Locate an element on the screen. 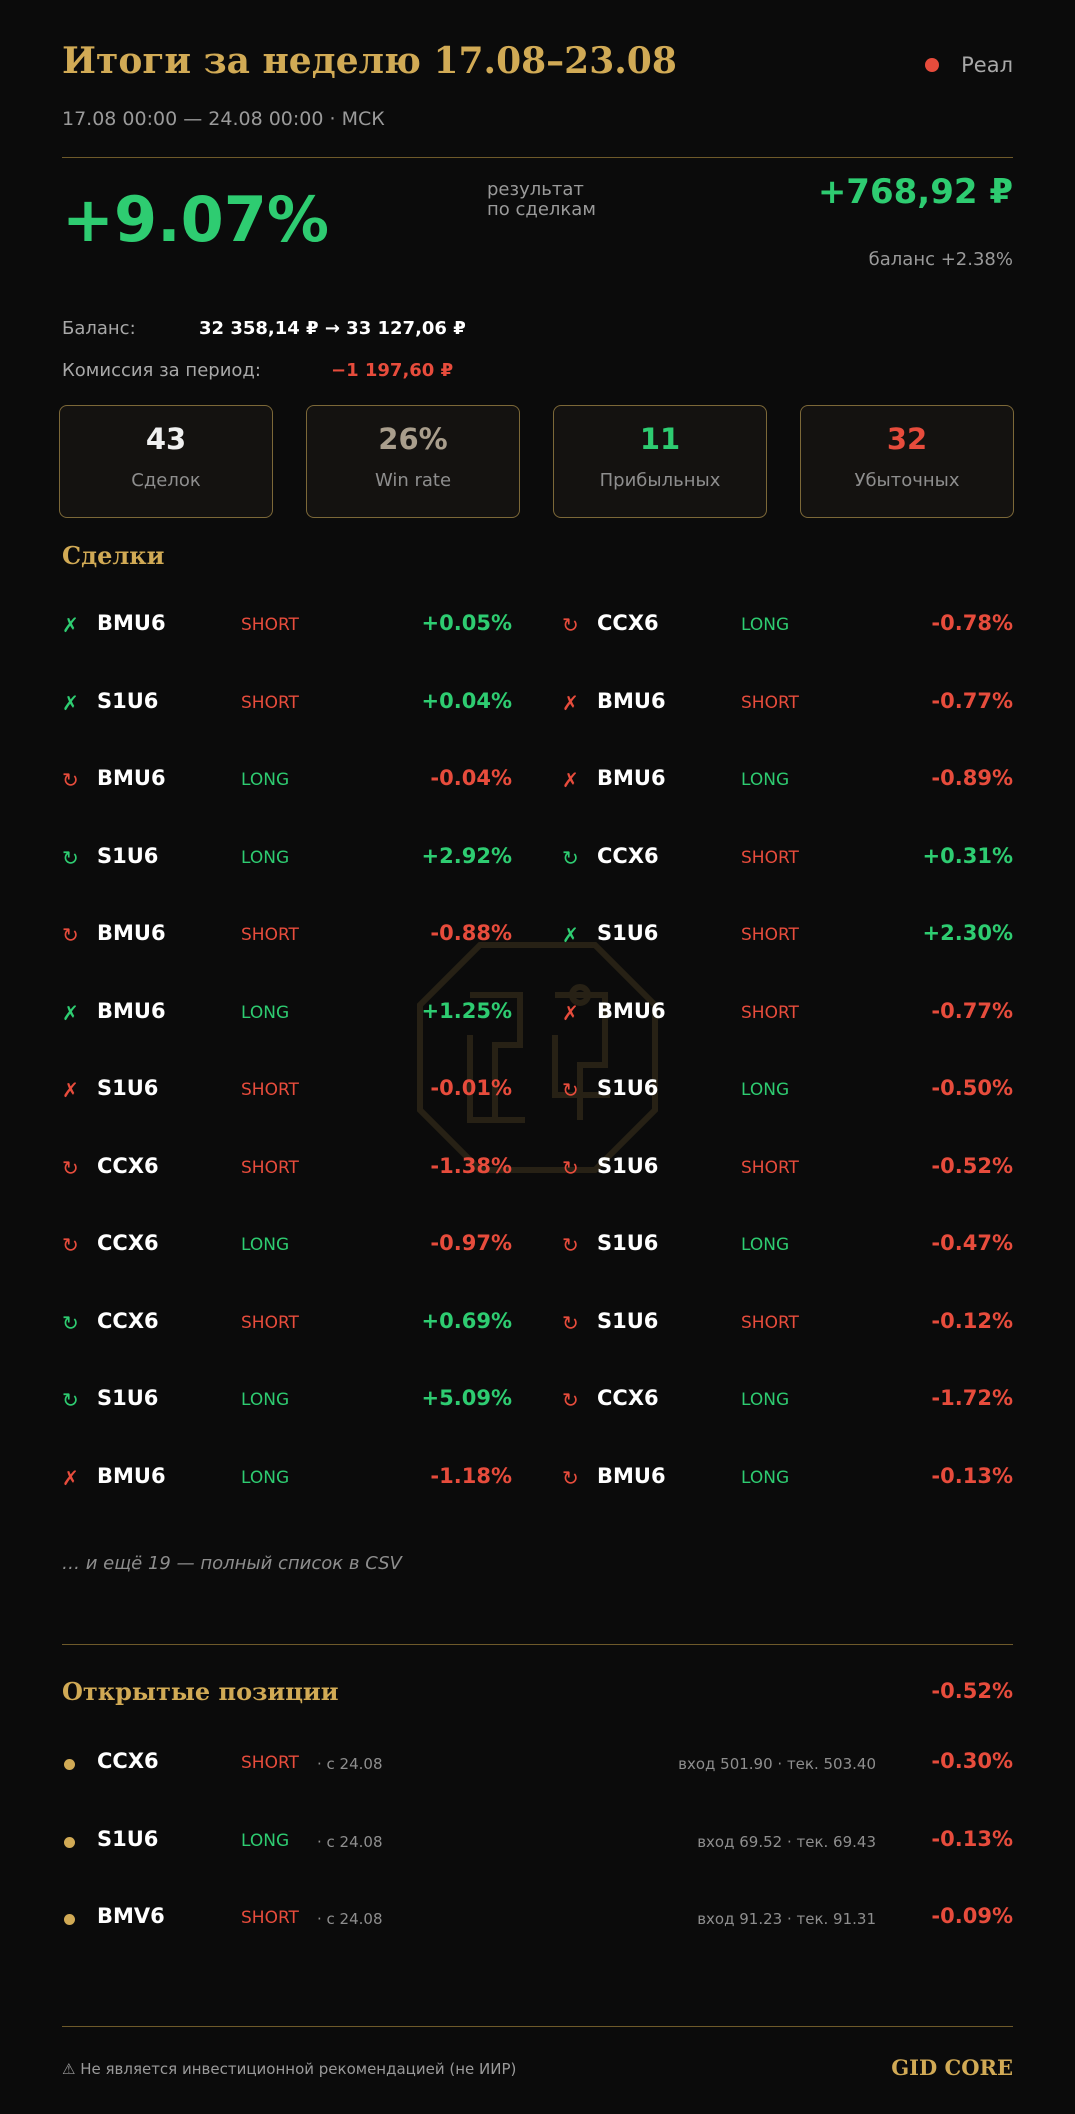  trade-row: ↻ CCX6 LONG -1.72% is located at coordinates (787, 1400).